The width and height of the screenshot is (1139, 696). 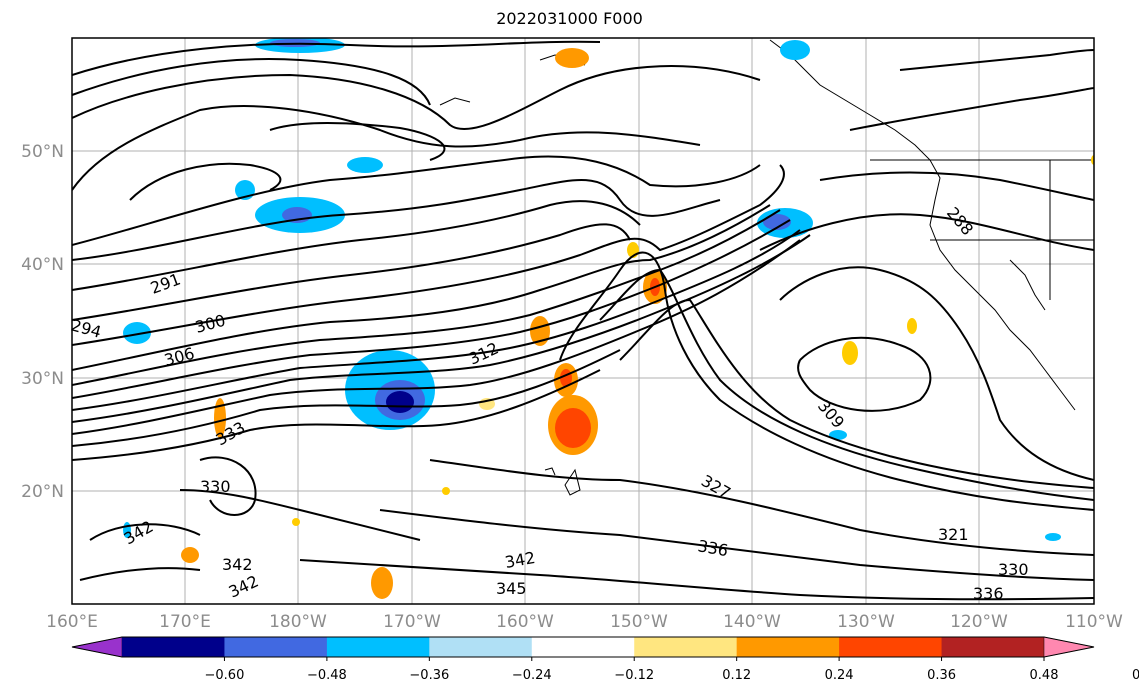 What do you see at coordinates (42, 322) in the screenshot?
I see `lat-axis: 50°N 40°N 30°N 20°N` at bounding box center [42, 322].